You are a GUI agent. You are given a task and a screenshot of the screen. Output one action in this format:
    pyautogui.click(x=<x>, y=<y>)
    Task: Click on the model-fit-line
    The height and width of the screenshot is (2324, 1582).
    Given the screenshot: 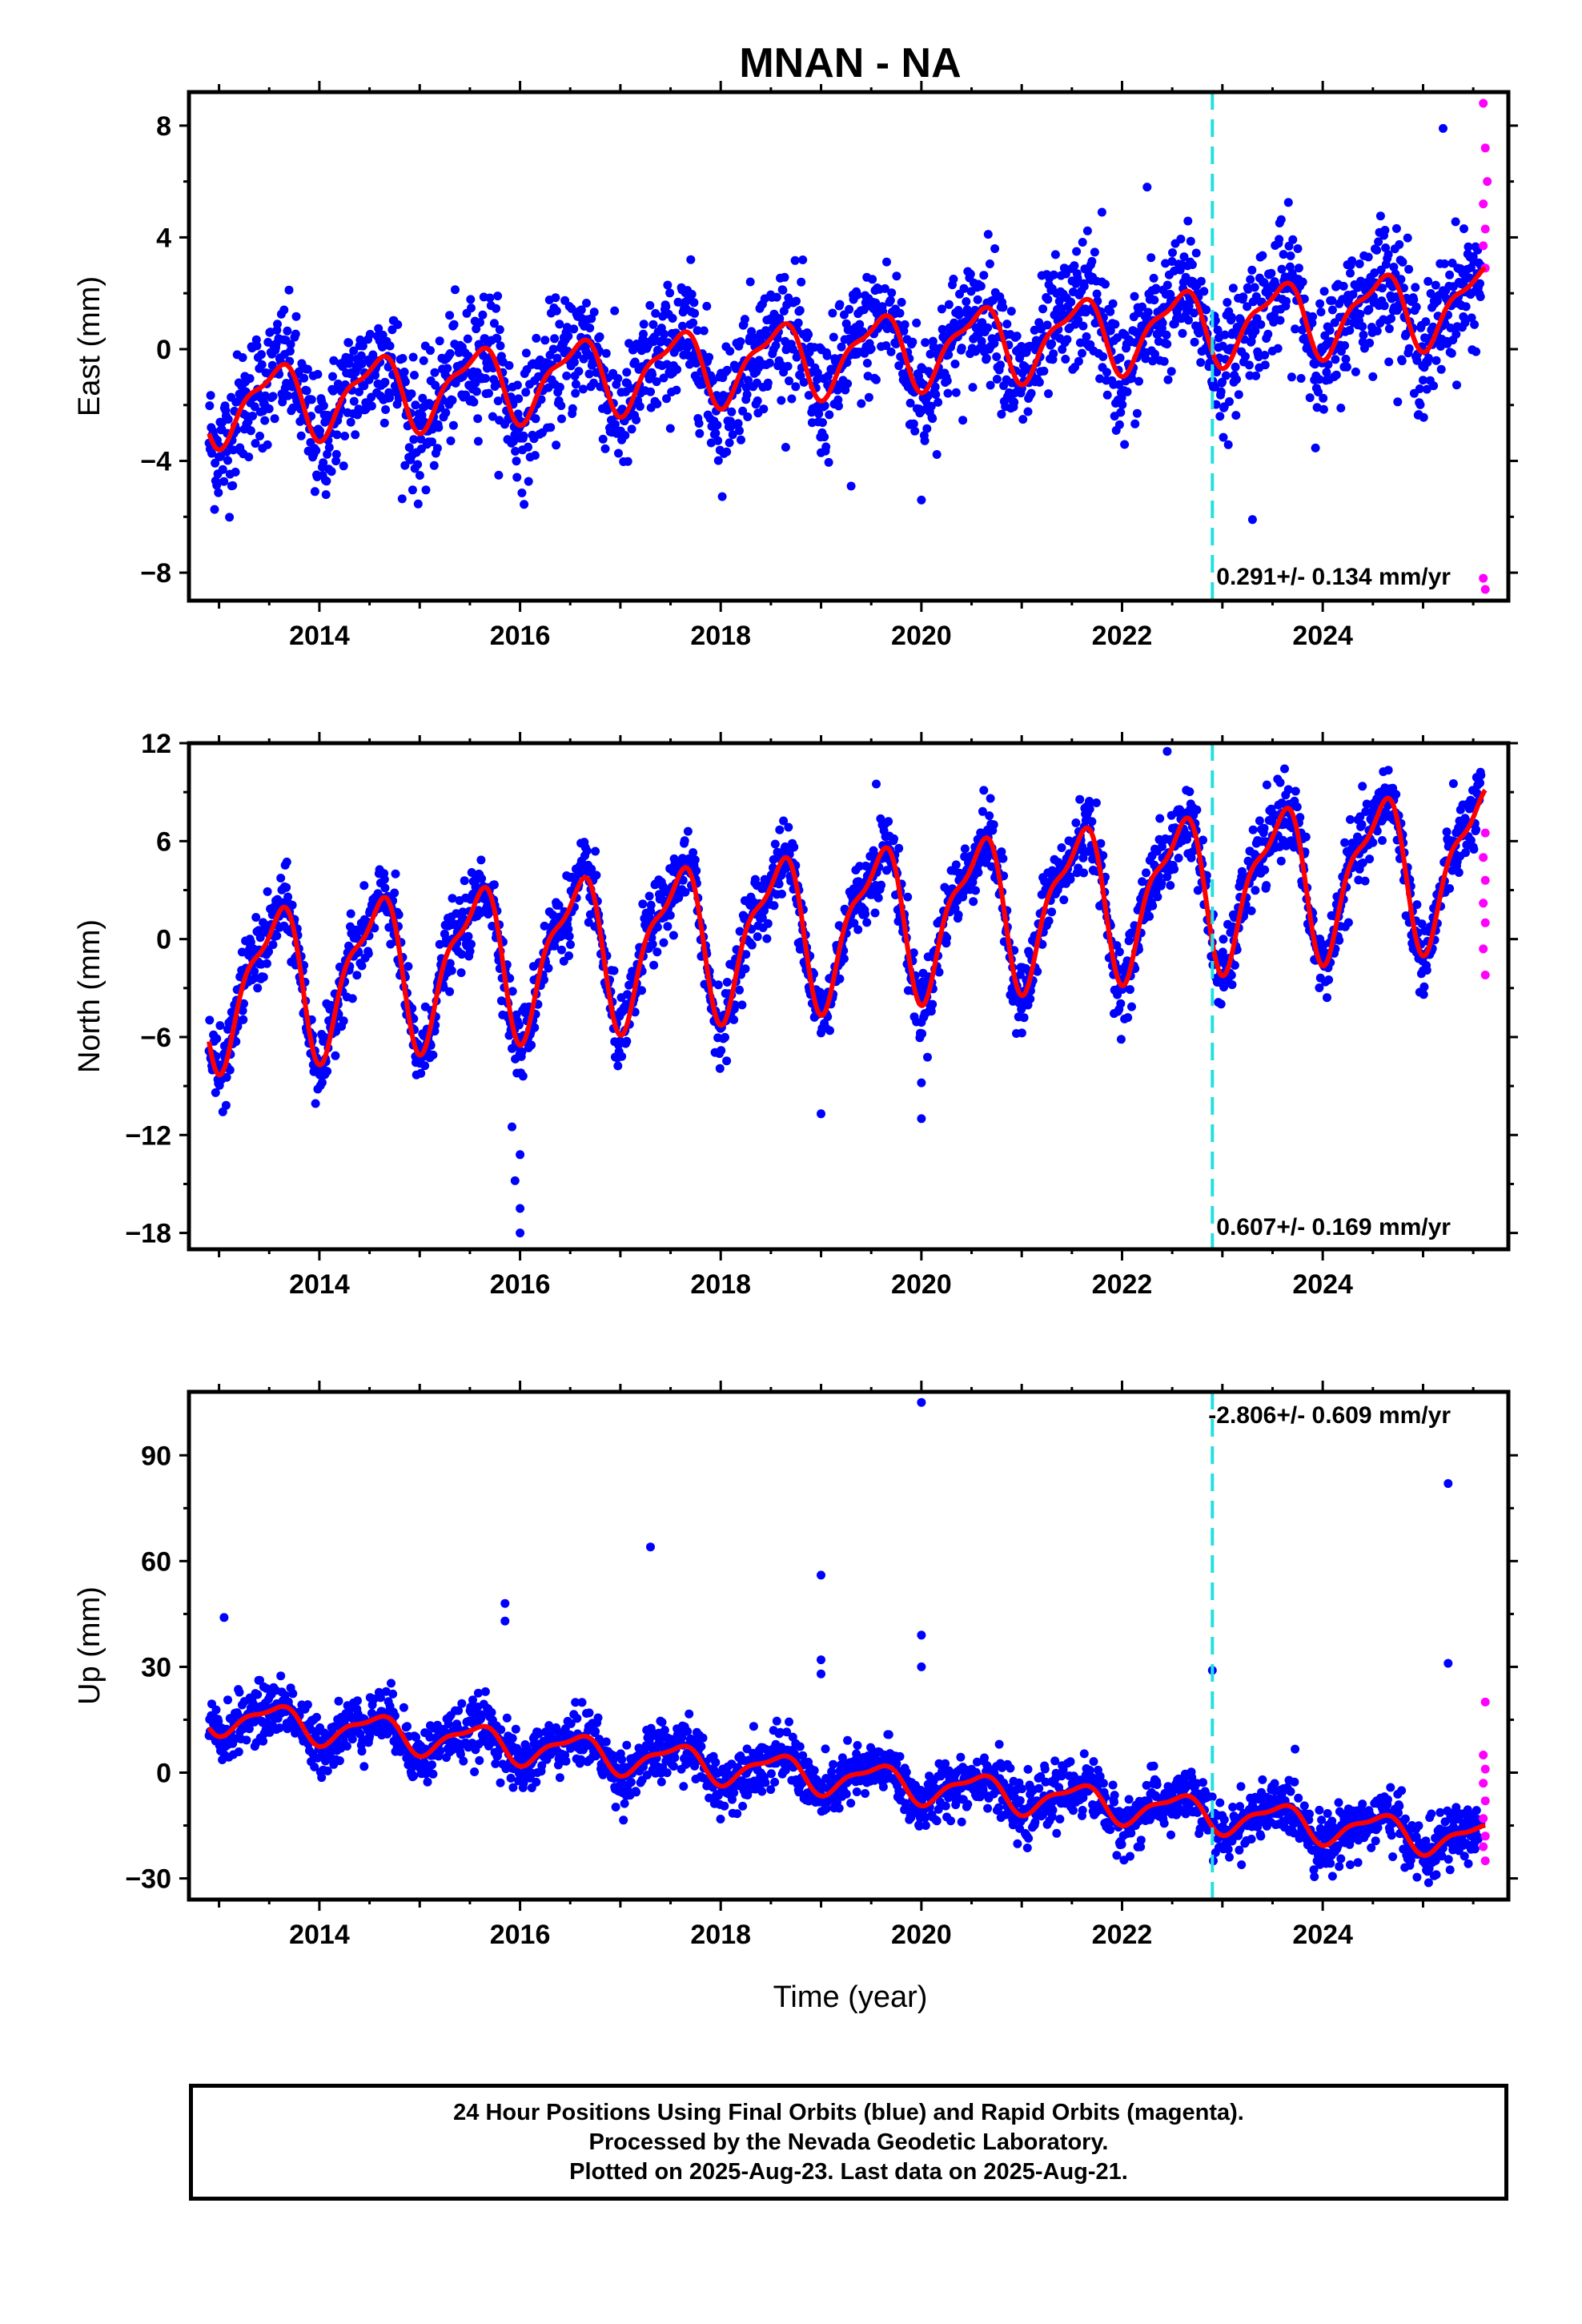 What is the action you would take?
    pyautogui.click(x=847, y=358)
    